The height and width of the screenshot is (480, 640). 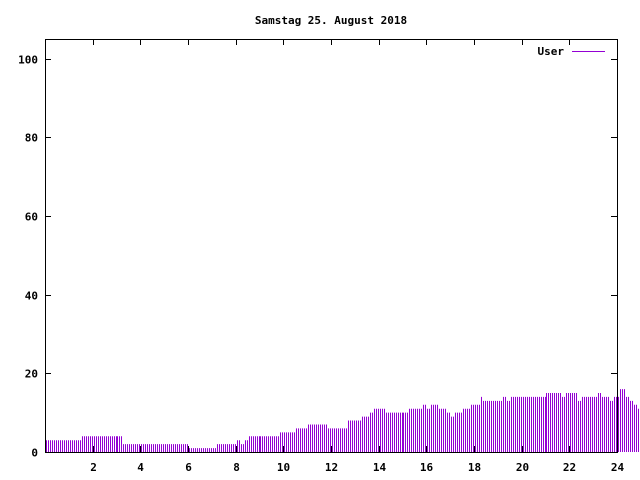 What do you see at coordinates (188, 467) in the screenshot?
I see `x-tick-label: 6` at bounding box center [188, 467].